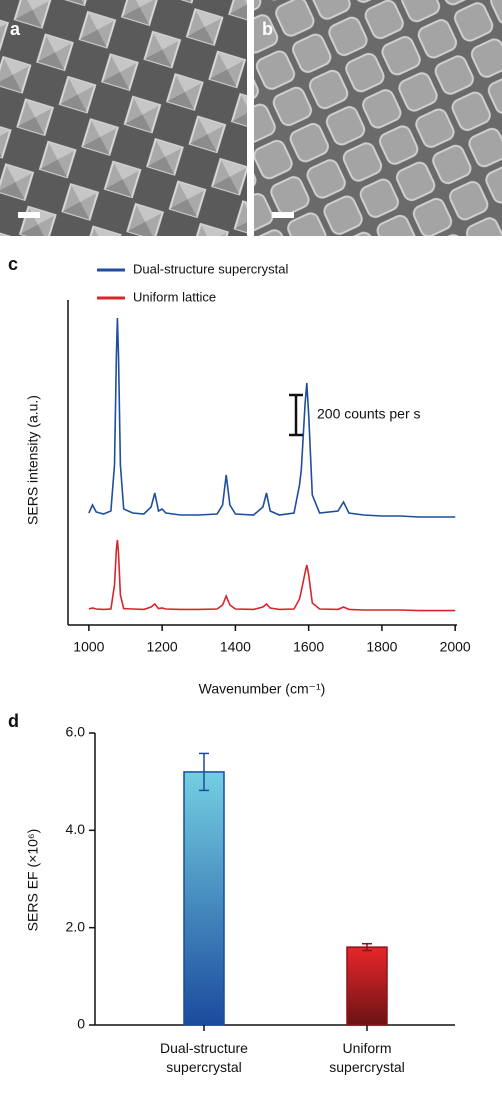  I want to click on legend-label: Dual-structure supercrystal, so click(210, 268).